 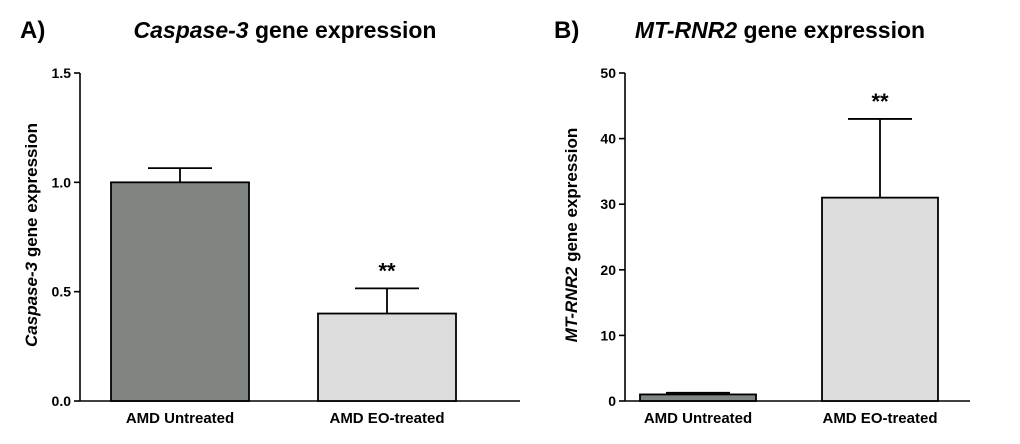 I want to click on panel-a-y-tick-label: 0.5, so click(x=62, y=292).